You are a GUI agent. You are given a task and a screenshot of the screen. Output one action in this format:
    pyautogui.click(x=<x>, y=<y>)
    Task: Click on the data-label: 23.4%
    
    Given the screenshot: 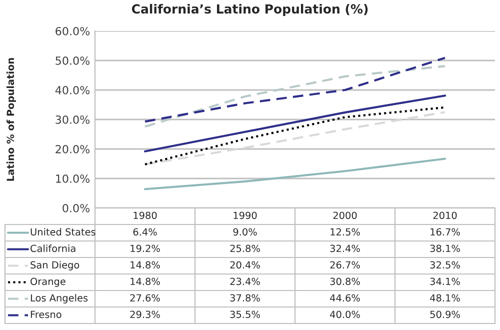 What is the action you would take?
    pyautogui.click(x=245, y=282)
    